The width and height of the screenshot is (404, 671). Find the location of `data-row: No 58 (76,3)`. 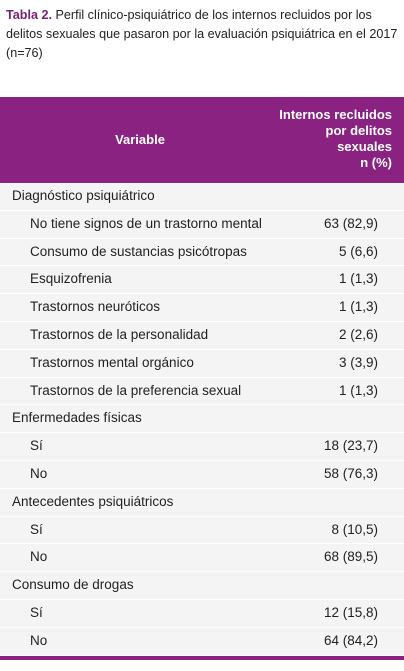

data-row: No 58 (76,3) is located at coordinates (202, 474).